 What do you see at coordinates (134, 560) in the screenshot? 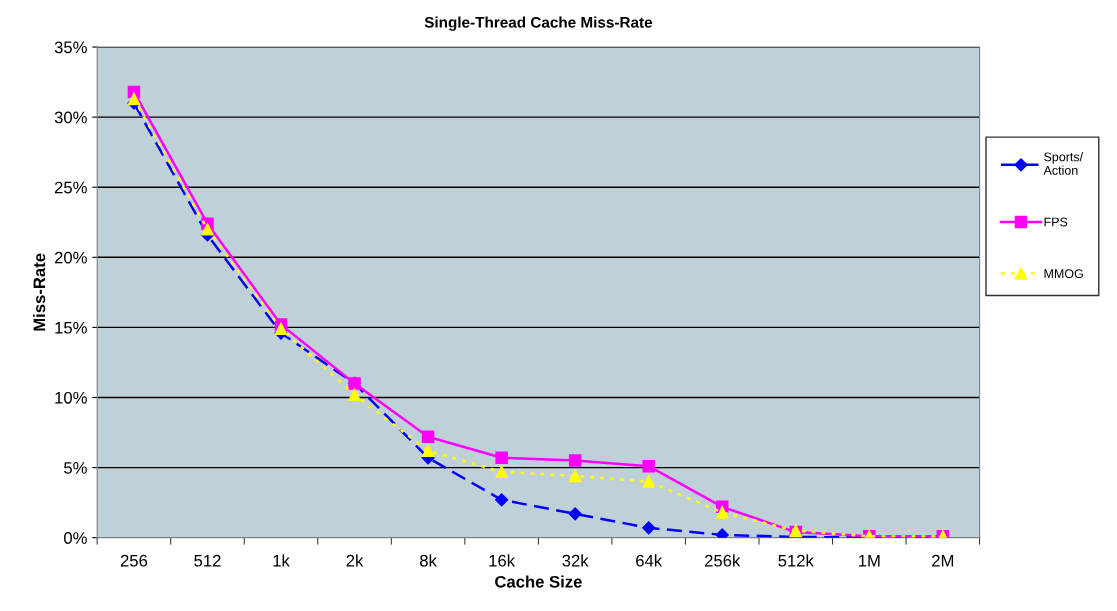
I see `x-tick-label: 256` at bounding box center [134, 560].